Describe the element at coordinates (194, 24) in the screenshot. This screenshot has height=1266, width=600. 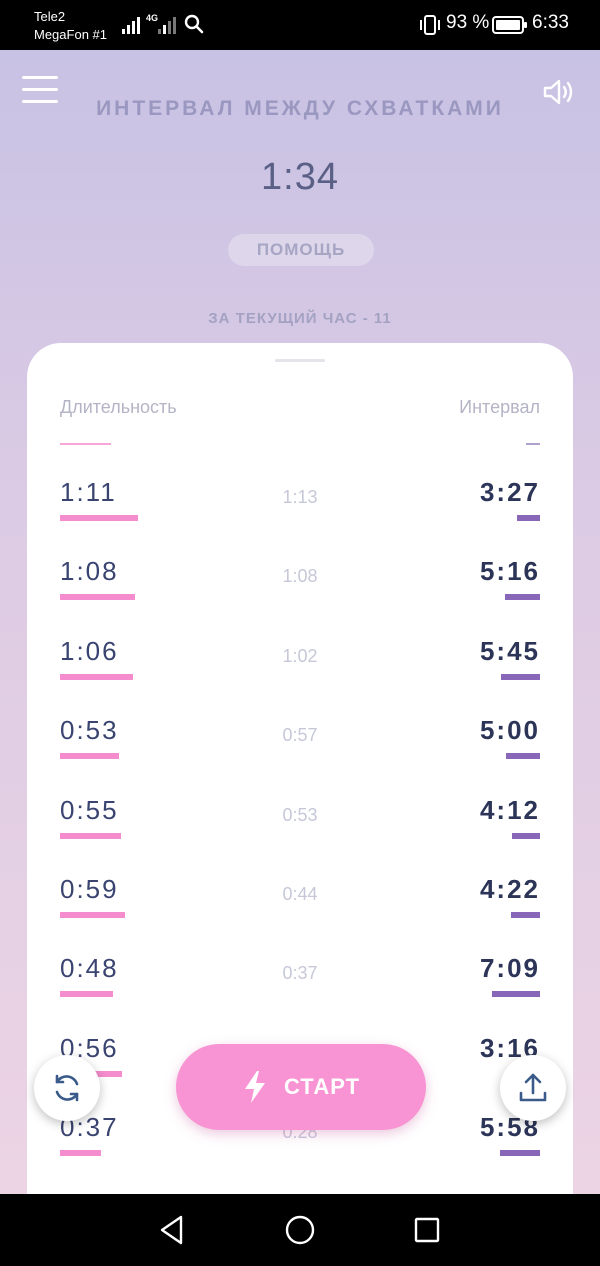
I see `search-icon` at that location.